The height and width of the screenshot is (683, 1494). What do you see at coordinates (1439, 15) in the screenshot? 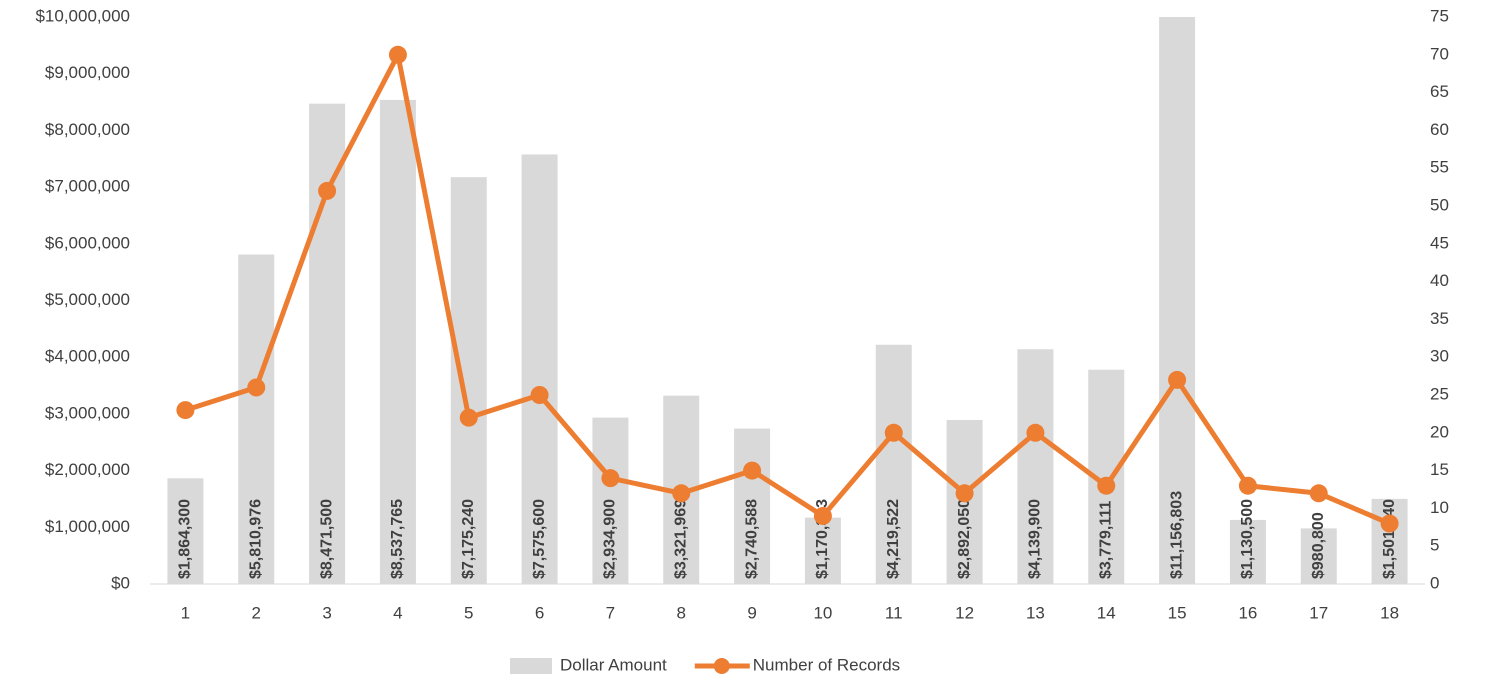
I see `y2-tick-label: 75` at bounding box center [1439, 15].